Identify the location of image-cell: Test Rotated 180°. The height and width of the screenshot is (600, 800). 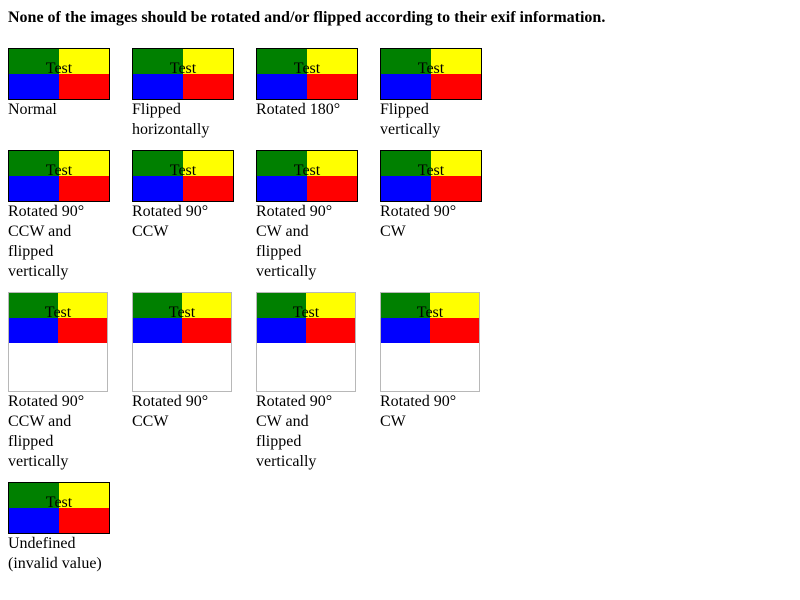
(307, 84).